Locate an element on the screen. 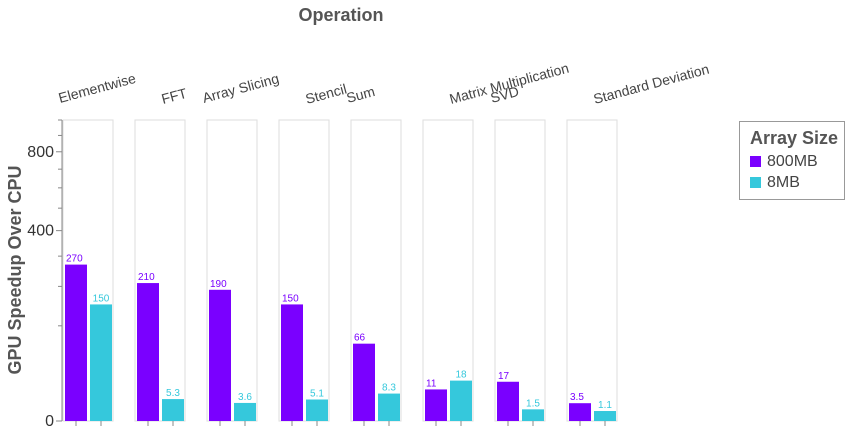  y-tick-label: 800 is located at coordinates (40, 152).